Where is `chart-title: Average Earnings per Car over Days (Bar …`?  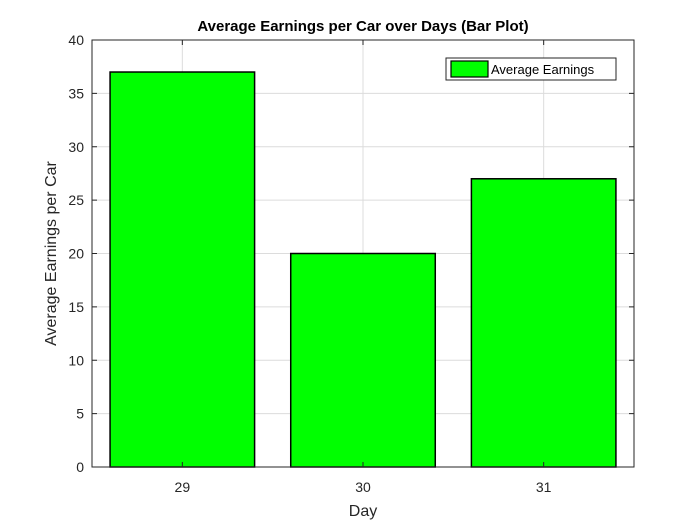 chart-title: Average Earnings per Car over Days (Bar … is located at coordinates (362, 26).